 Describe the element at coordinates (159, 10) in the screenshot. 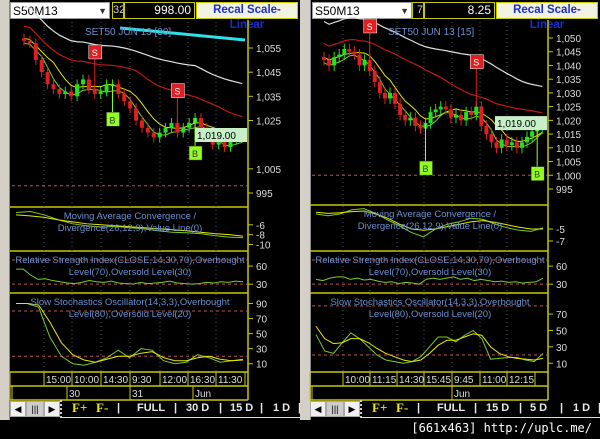

I see `value-field: 998.00` at that location.